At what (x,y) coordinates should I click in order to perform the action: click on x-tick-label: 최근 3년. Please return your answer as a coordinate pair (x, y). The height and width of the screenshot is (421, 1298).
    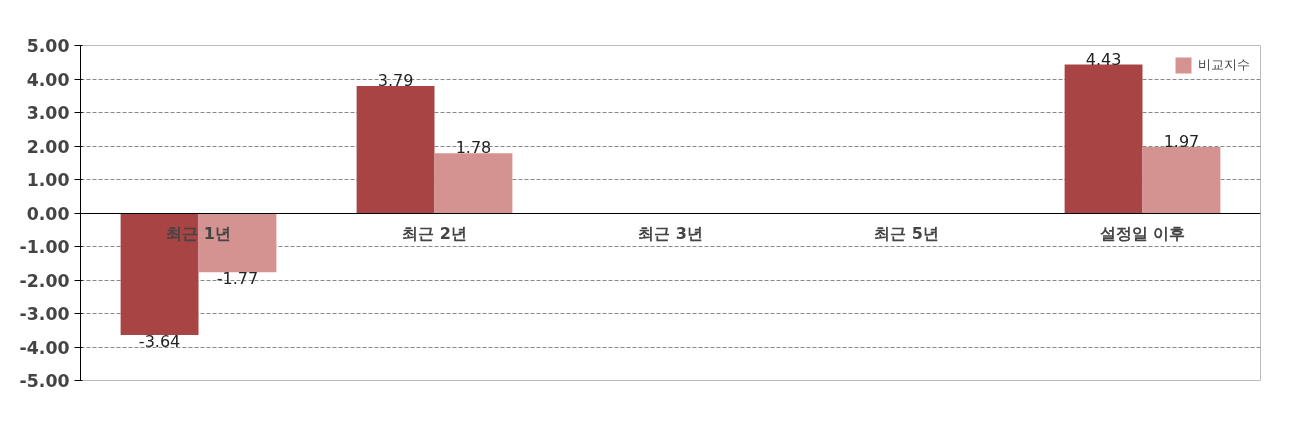
    Looking at the image, I should click on (670, 233).